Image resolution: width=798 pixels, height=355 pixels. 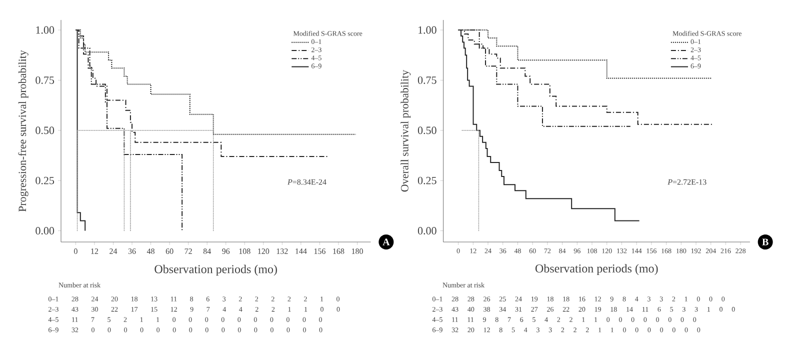 I want to click on x-tick-label: 72, so click(x=188, y=251).